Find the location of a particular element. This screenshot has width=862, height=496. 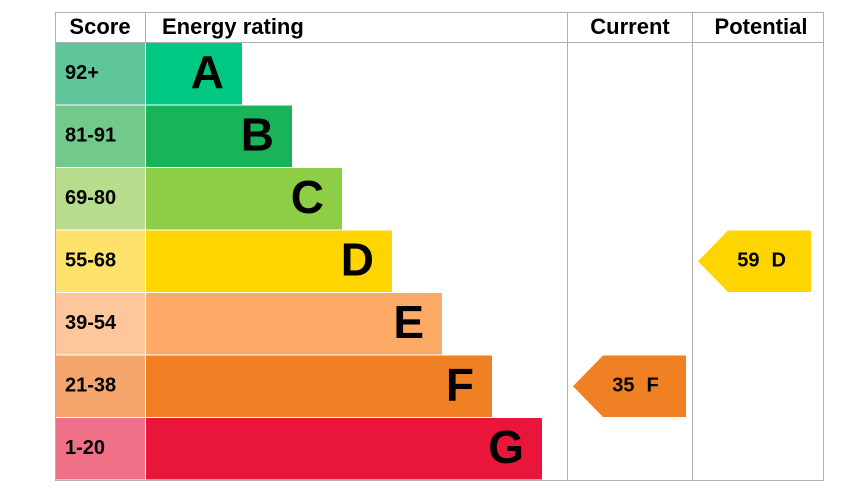

potential-value: 59 is located at coordinates (748, 261).